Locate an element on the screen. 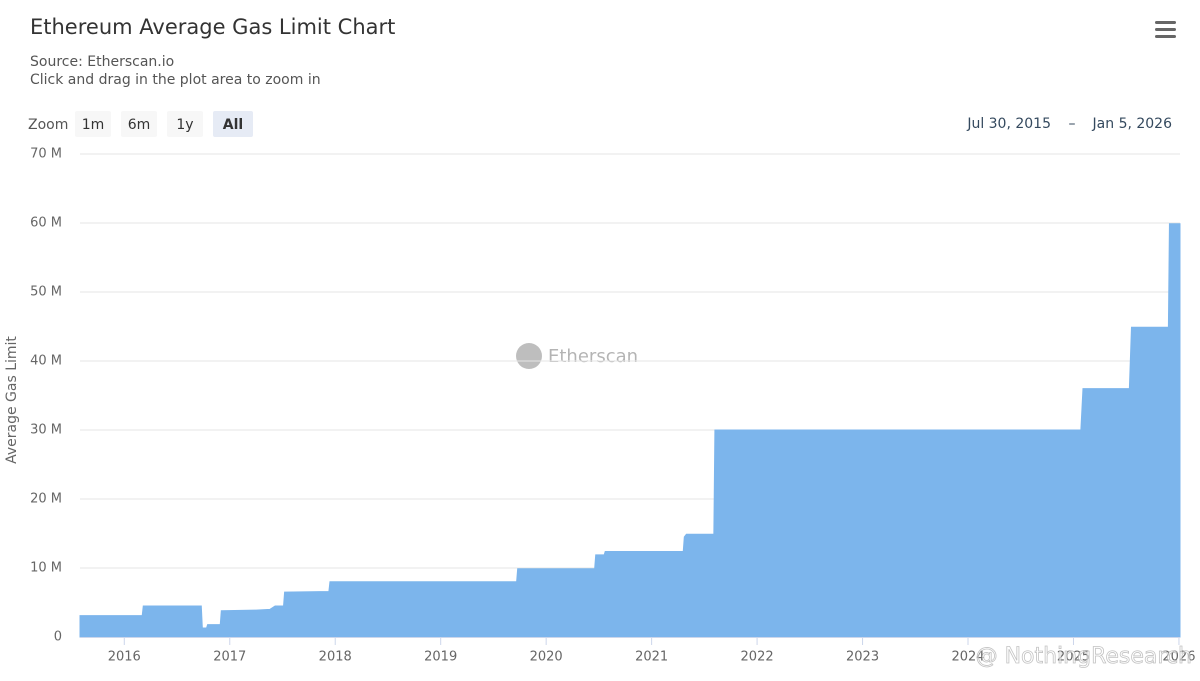 The image size is (1200, 681). x-tick-label: 2020 is located at coordinates (546, 657).